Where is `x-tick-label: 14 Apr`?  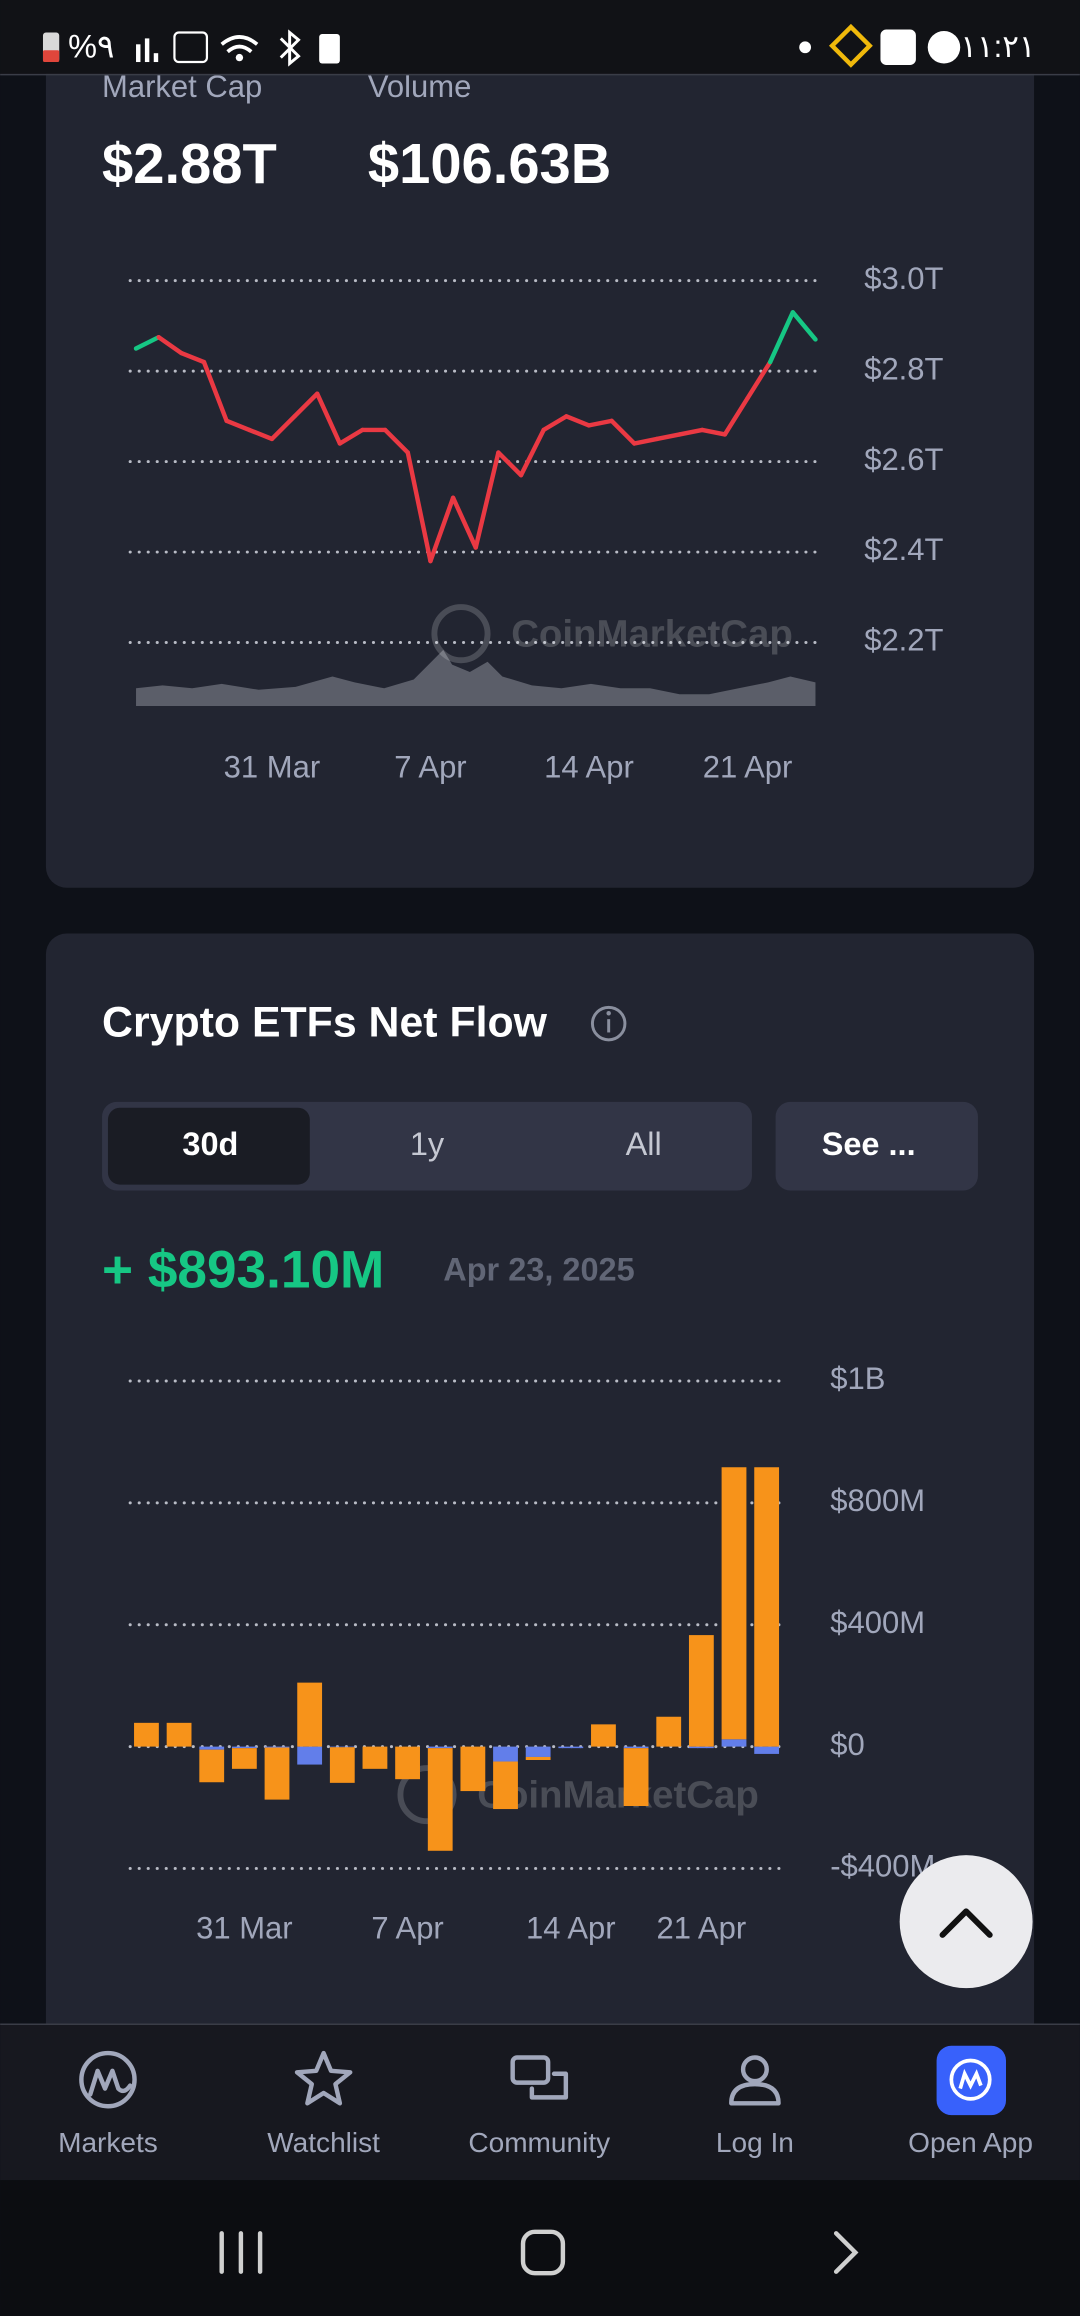
x-tick-label: 14 Apr is located at coordinates (571, 1928).